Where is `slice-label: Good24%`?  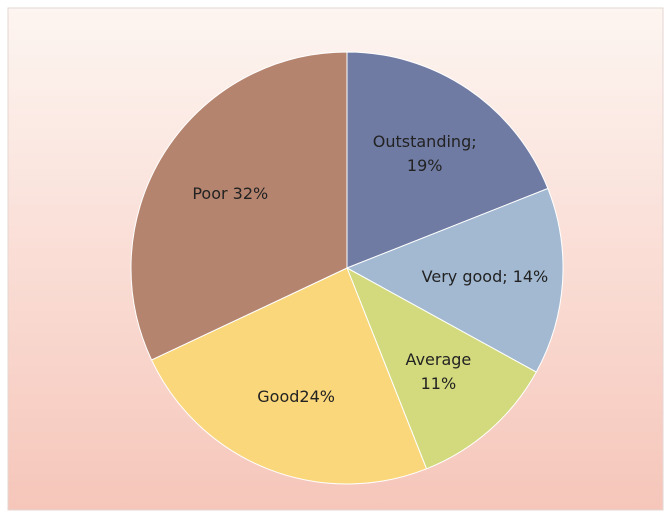
slice-label: Good24% is located at coordinates (296, 396).